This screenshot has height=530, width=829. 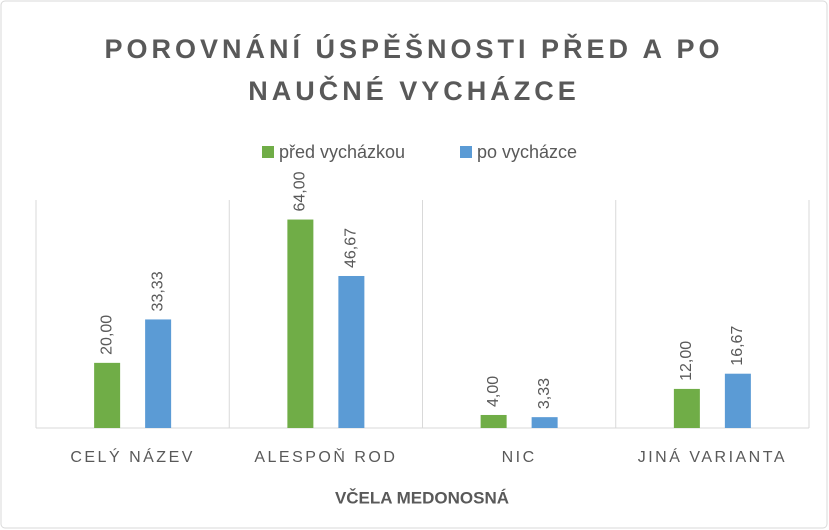 What do you see at coordinates (527, 152) in the screenshot?
I see `legend-label: po vycházce` at bounding box center [527, 152].